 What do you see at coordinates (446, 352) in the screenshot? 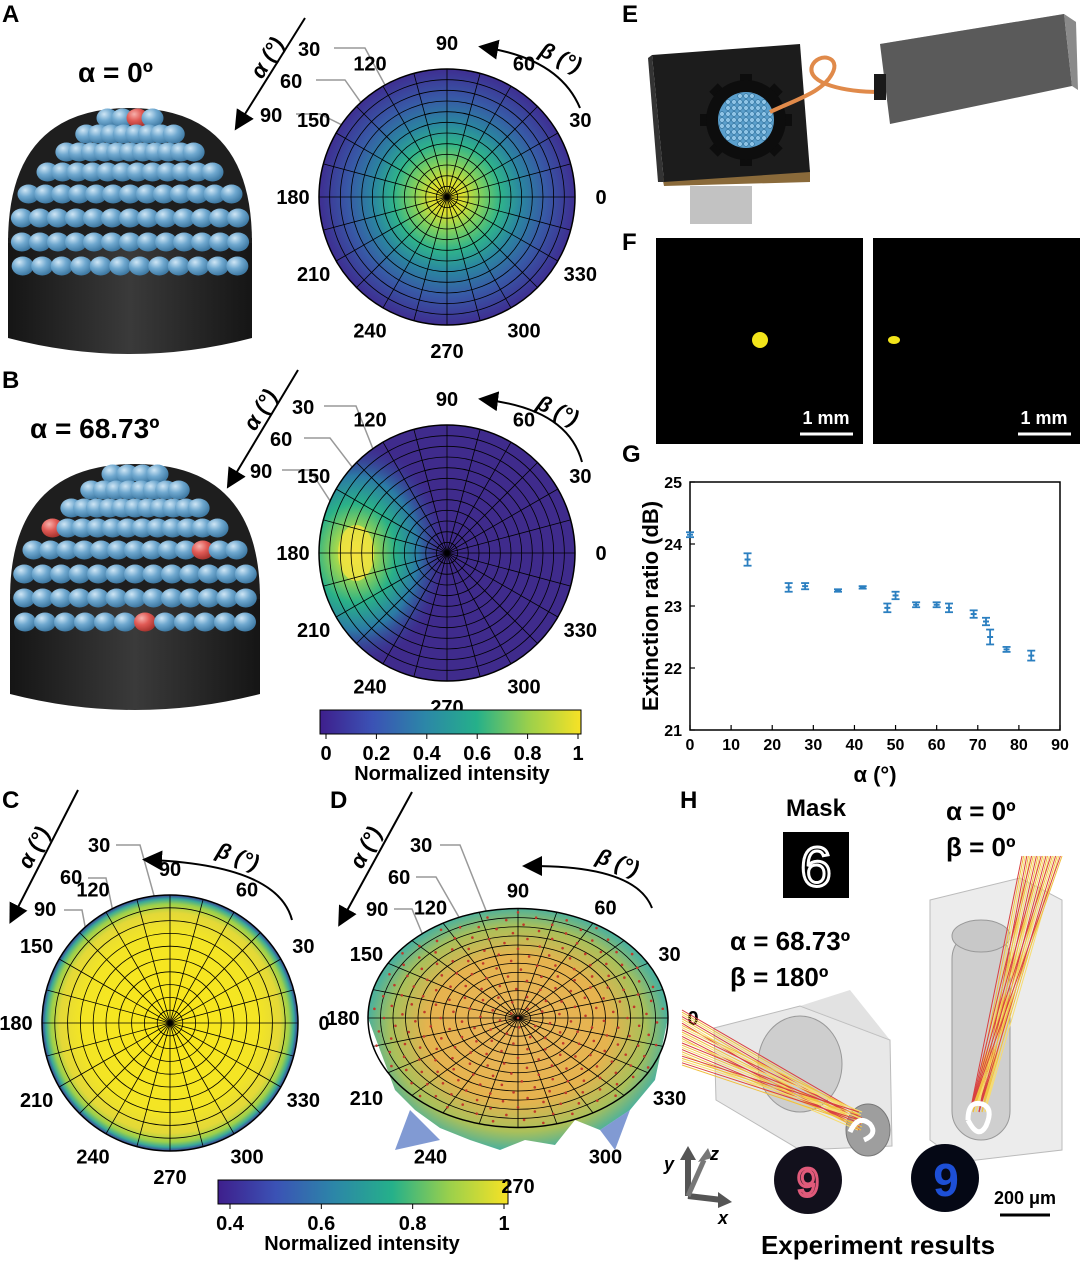
I see `beta-tick-label: 270` at bounding box center [446, 352].